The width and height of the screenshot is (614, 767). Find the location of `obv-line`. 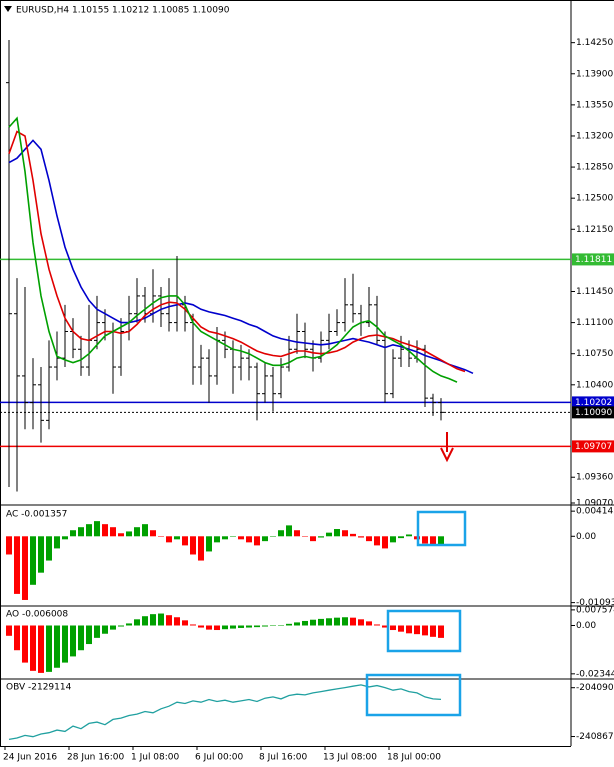

obv-line is located at coordinates (225, 712).